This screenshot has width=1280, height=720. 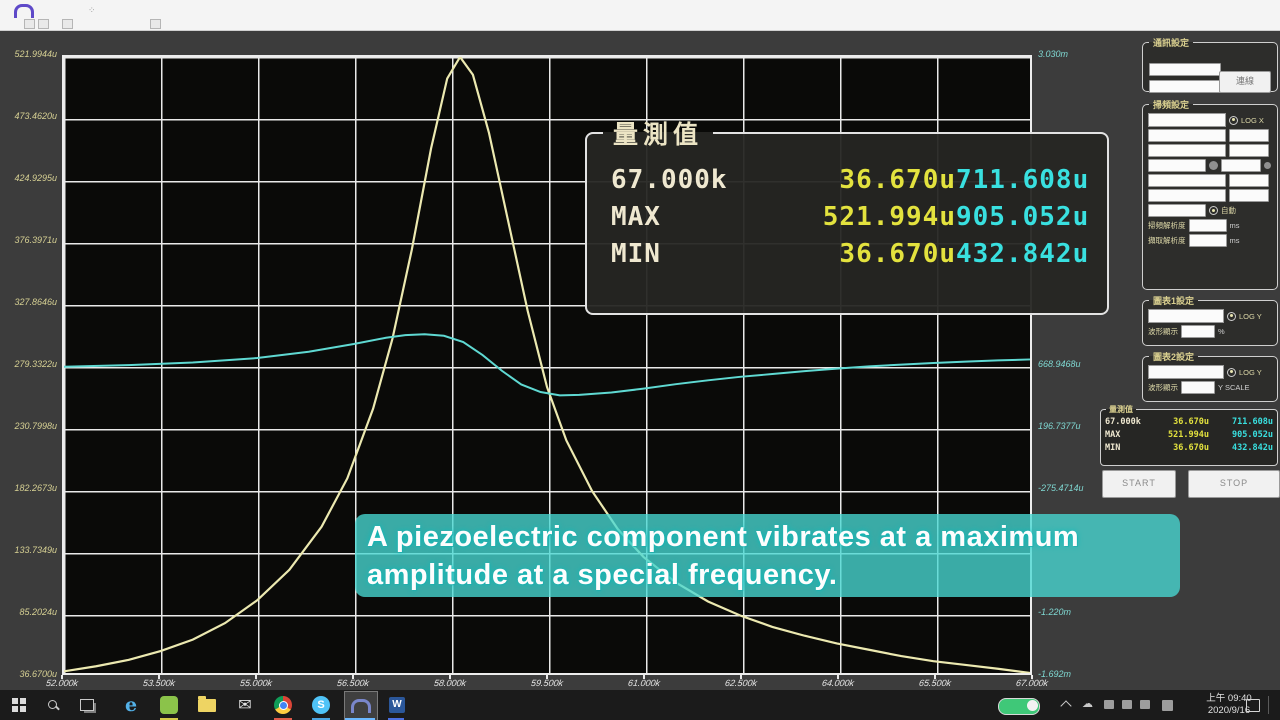 I want to click on tray-expand-icon, so click(x=1066, y=706).